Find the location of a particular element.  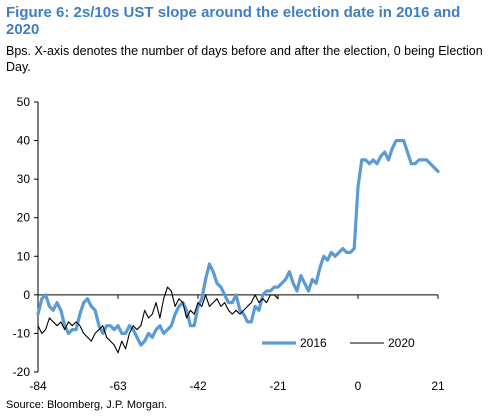

y-tick-label: 20 is located at coordinates (24, 218).